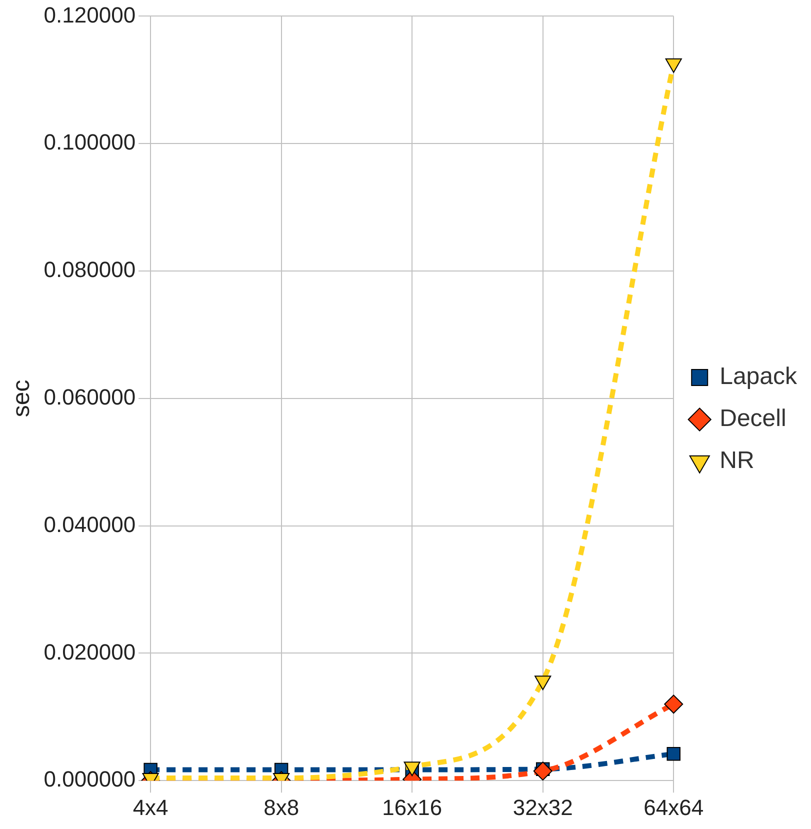 This screenshot has height=829, width=811. What do you see at coordinates (22, 399) in the screenshot?
I see `y-axis-title: sec` at bounding box center [22, 399].